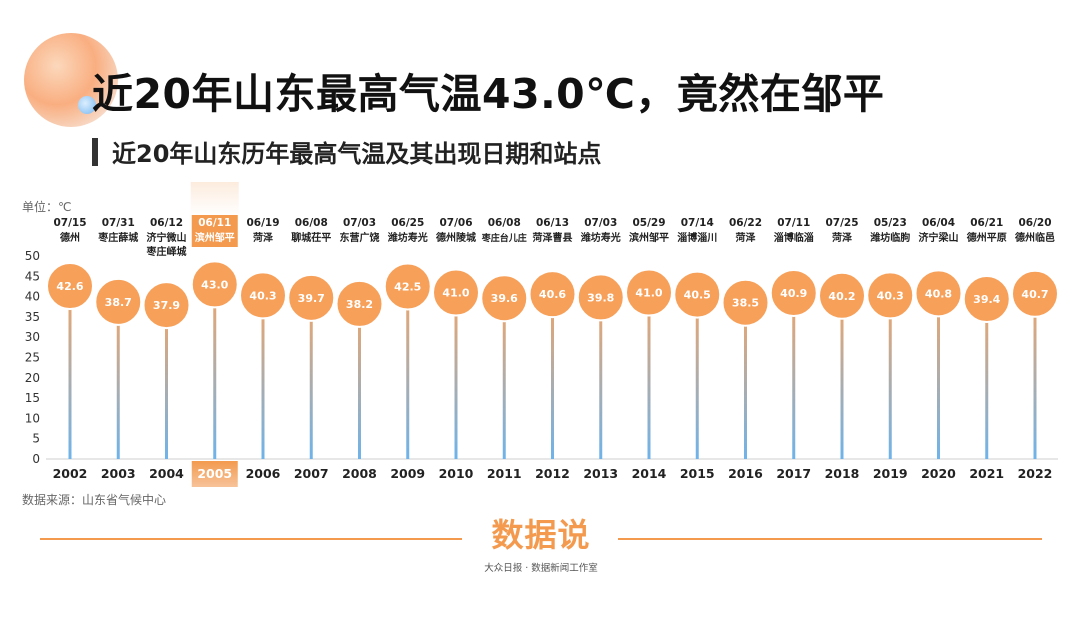  What do you see at coordinates (32, 378) in the screenshot?
I see `y-tick-label: 20` at bounding box center [32, 378].